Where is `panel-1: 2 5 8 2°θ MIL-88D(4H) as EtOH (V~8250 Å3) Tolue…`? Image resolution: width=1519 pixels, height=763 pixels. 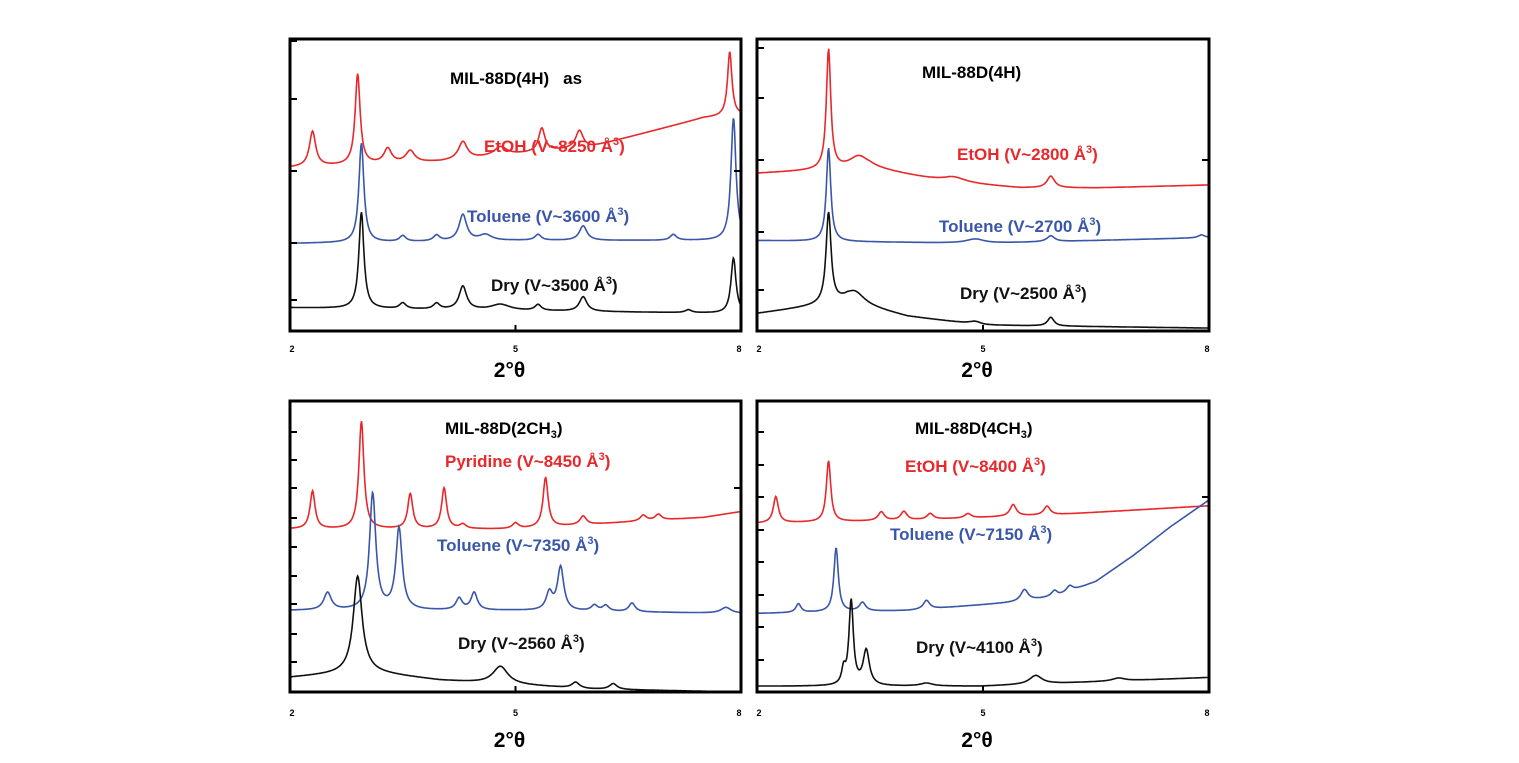 panel-1: 2 5 8 2°θ MIL-88D(4H) as EtOH (V~8250 Å3) Tolue… is located at coordinates (515, 209).